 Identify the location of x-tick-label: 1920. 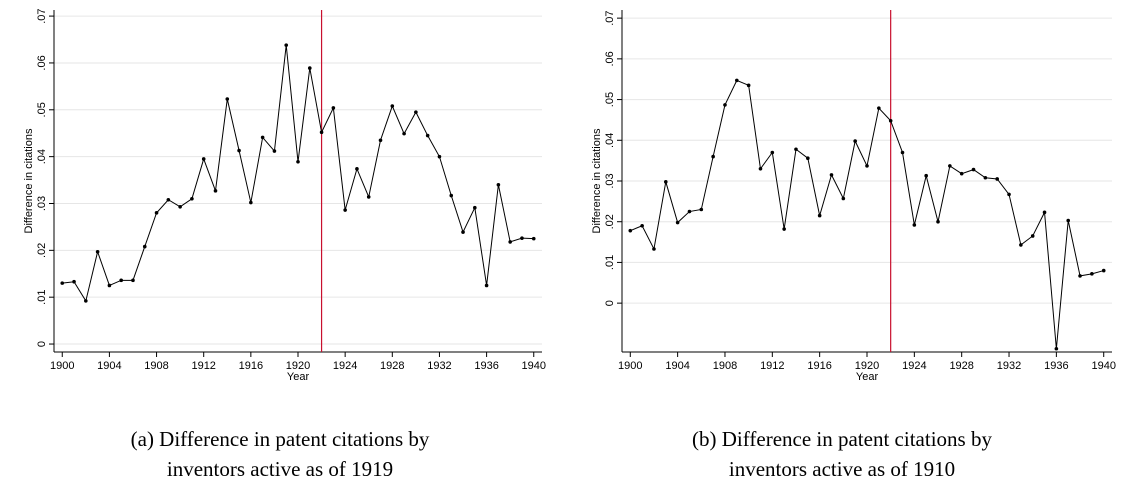
(298, 366).